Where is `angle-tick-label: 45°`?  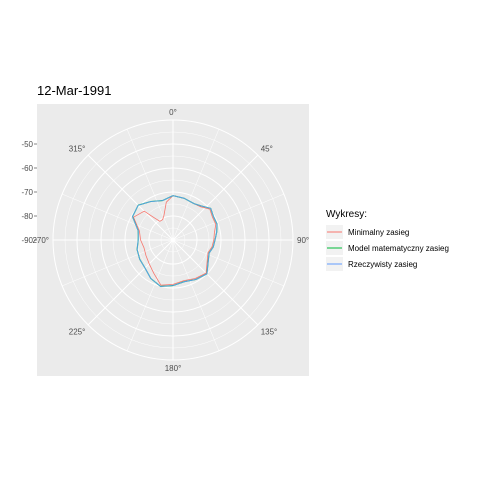
angle-tick-label: 45° is located at coordinates (267, 148).